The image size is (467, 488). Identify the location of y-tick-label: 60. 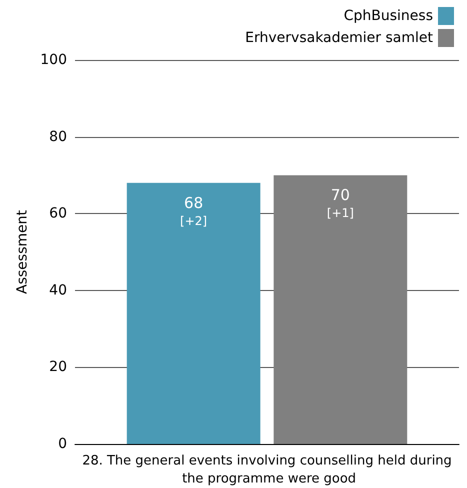
(58, 214).